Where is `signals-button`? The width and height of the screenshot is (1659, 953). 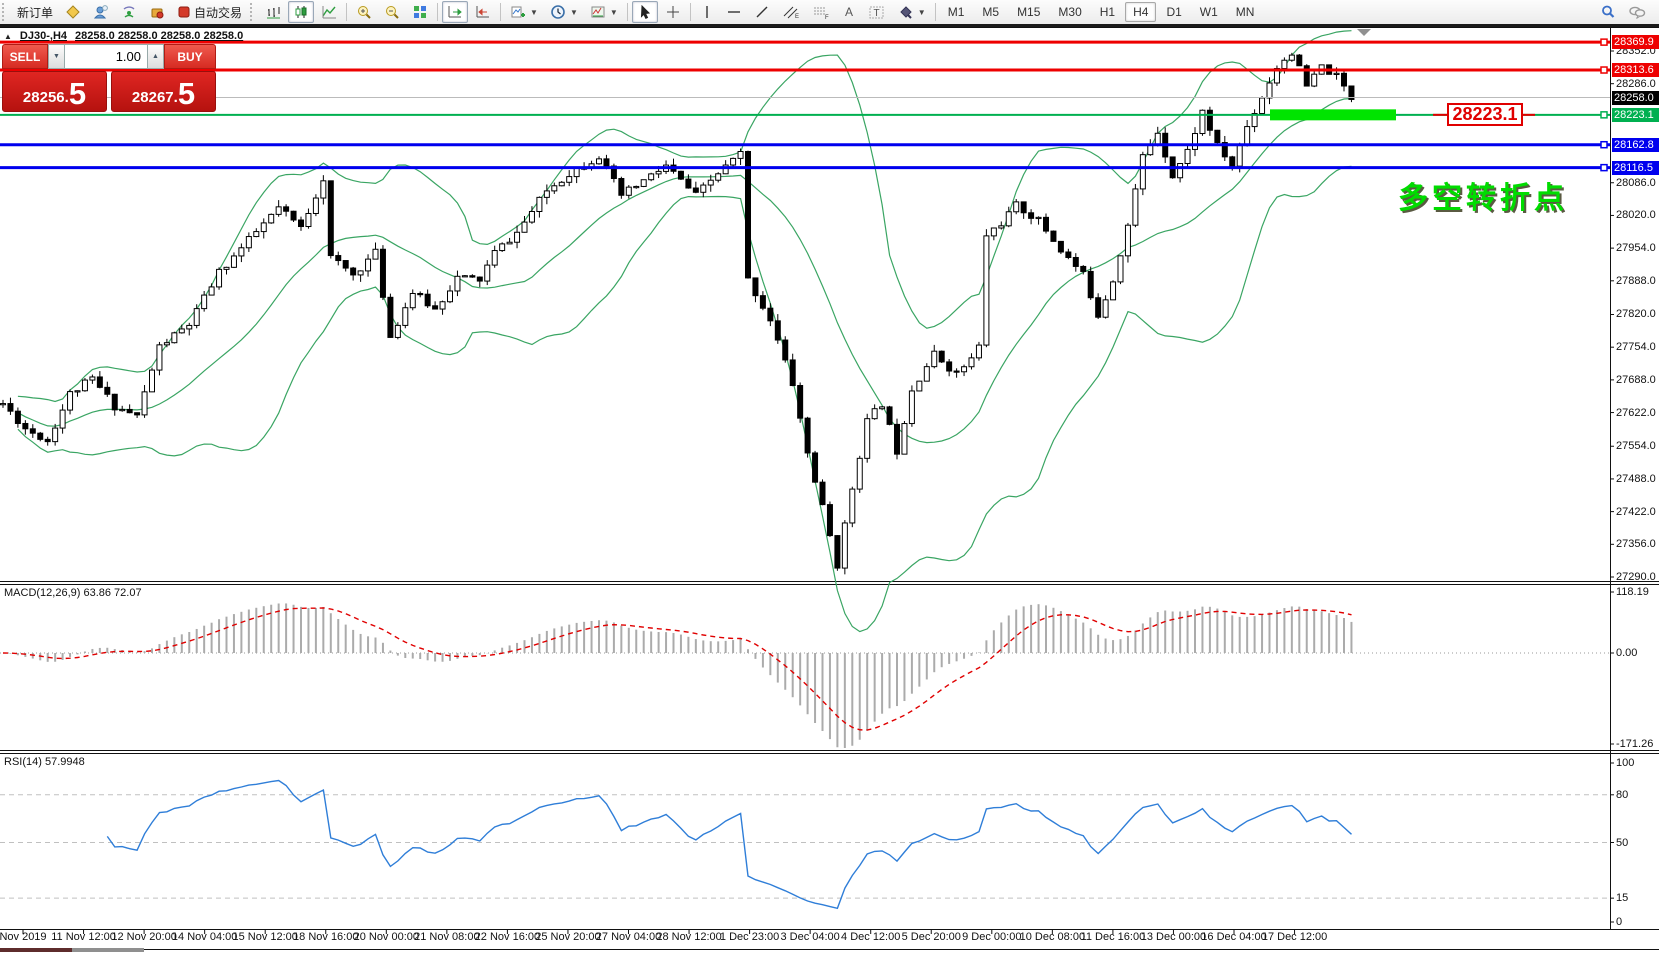
signals-button is located at coordinates (129, 12).